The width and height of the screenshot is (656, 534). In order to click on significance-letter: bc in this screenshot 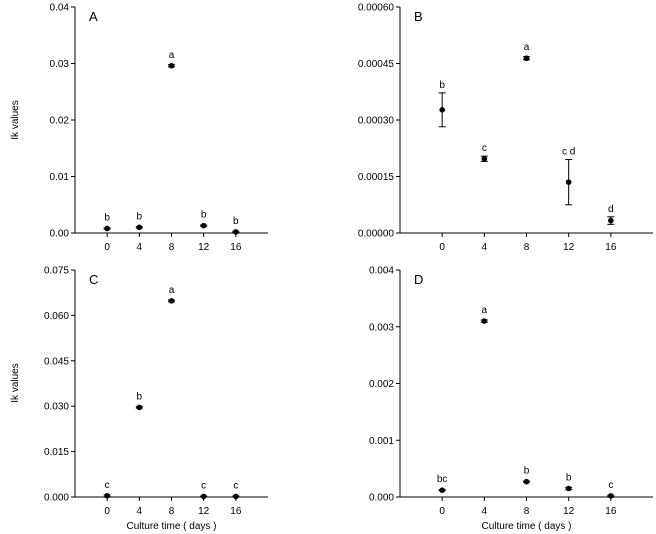, I will do `click(442, 479)`.